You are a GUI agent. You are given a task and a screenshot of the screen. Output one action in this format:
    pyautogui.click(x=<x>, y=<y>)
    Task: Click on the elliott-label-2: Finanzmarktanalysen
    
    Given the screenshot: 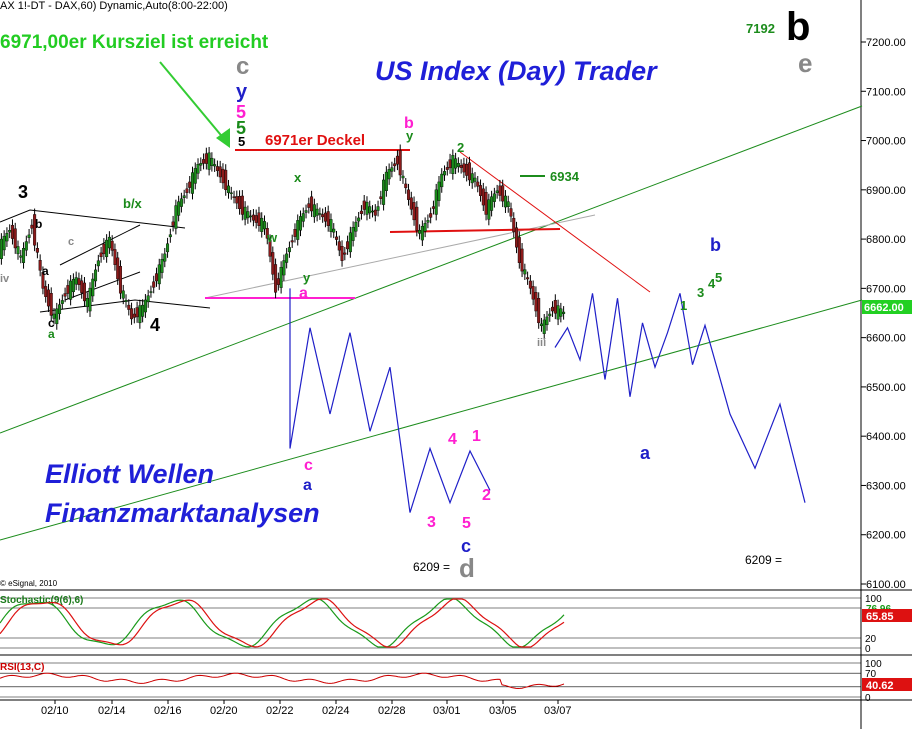 What is the action you would take?
    pyautogui.click(x=182, y=513)
    